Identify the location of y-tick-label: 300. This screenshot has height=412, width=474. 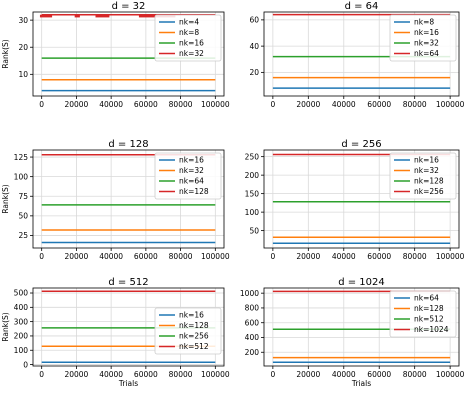
(21, 321).